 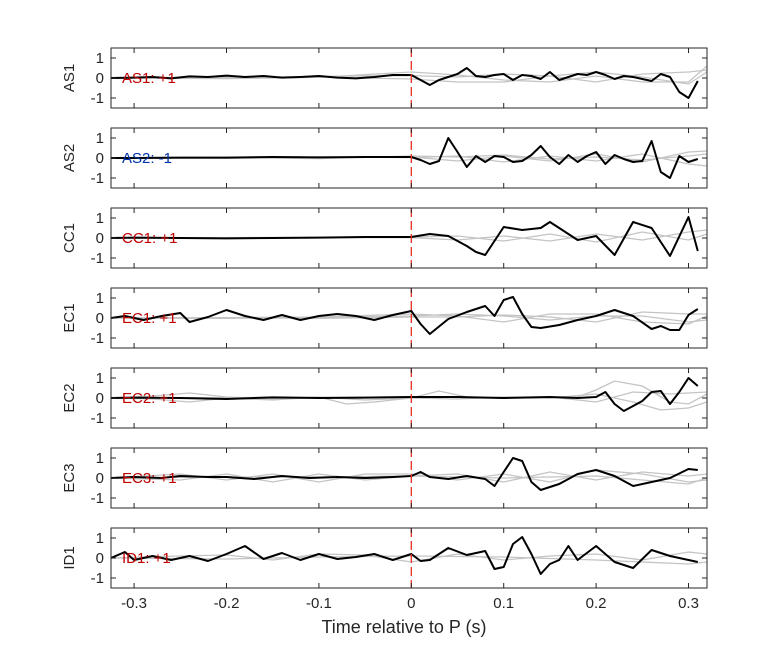 I want to click on x-tick-label: -0.3, so click(x=134, y=603).